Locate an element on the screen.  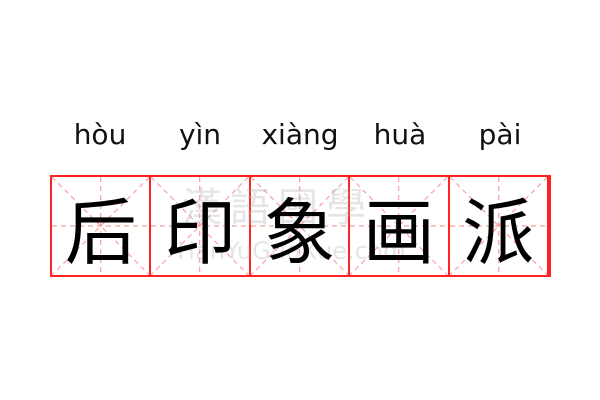
char-cell: 象 is located at coordinates (301, 226).